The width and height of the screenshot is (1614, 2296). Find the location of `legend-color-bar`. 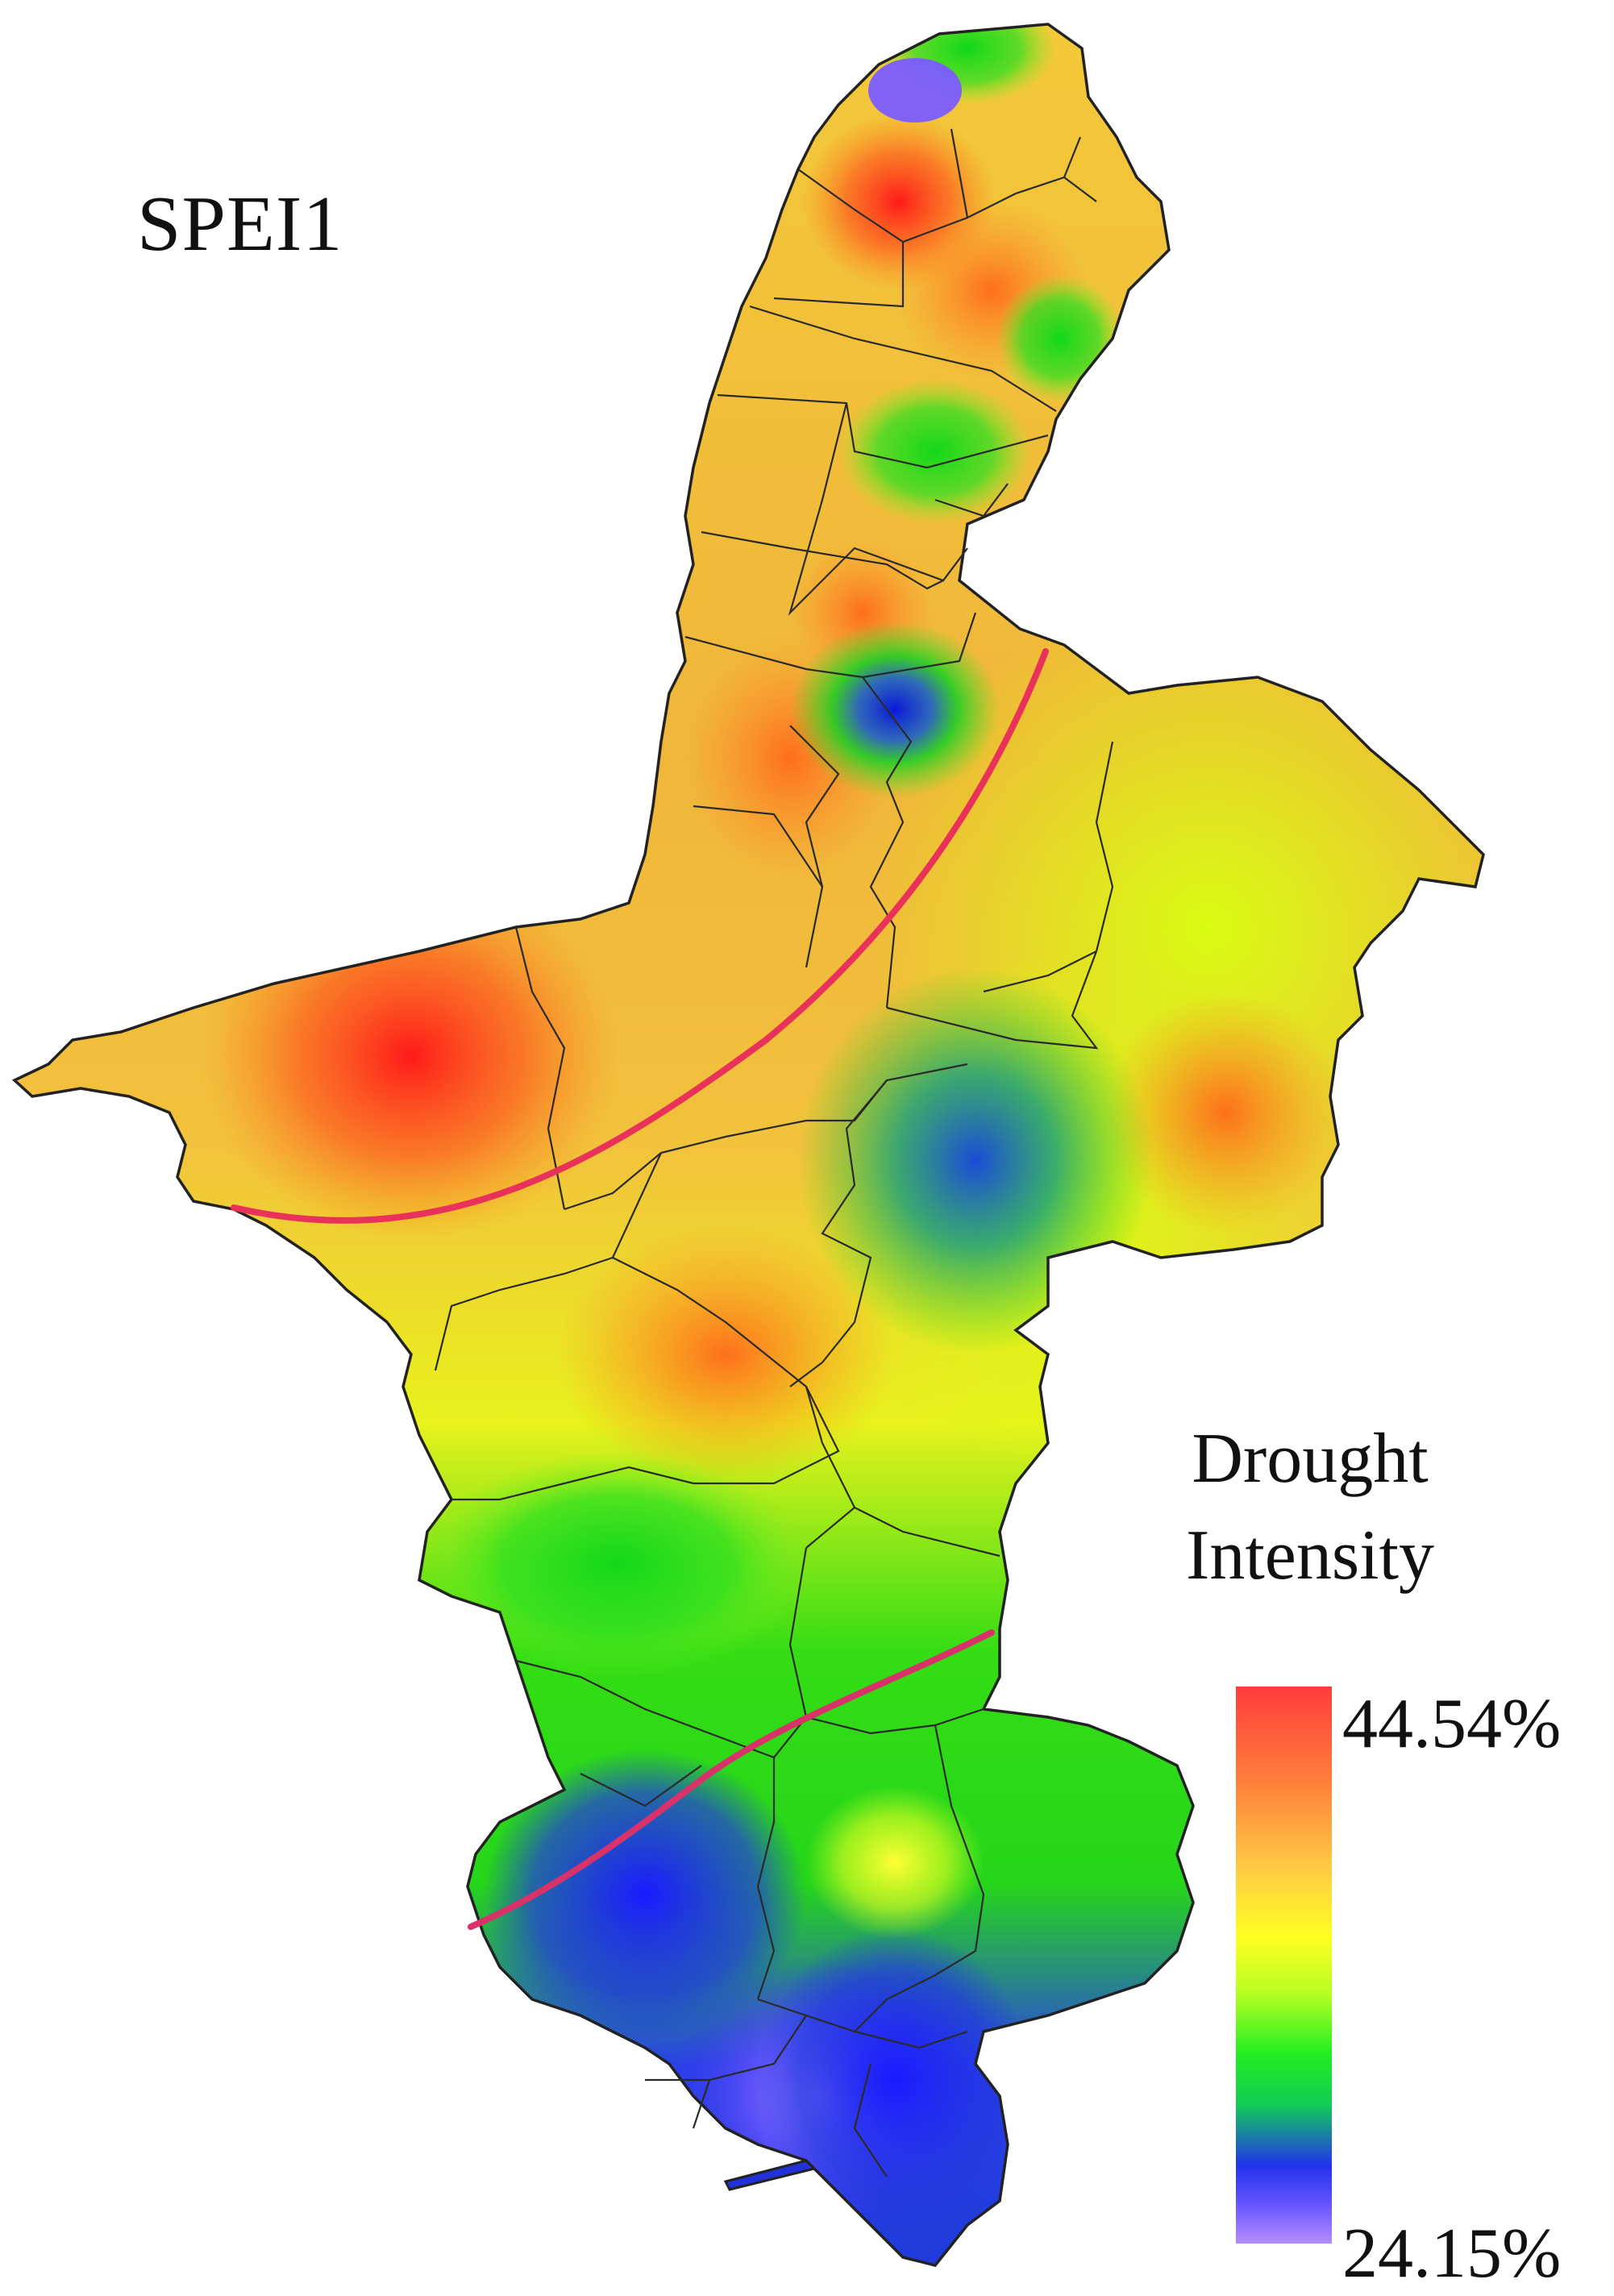

legend-color-bar is located at coordinates (1284, 1966).